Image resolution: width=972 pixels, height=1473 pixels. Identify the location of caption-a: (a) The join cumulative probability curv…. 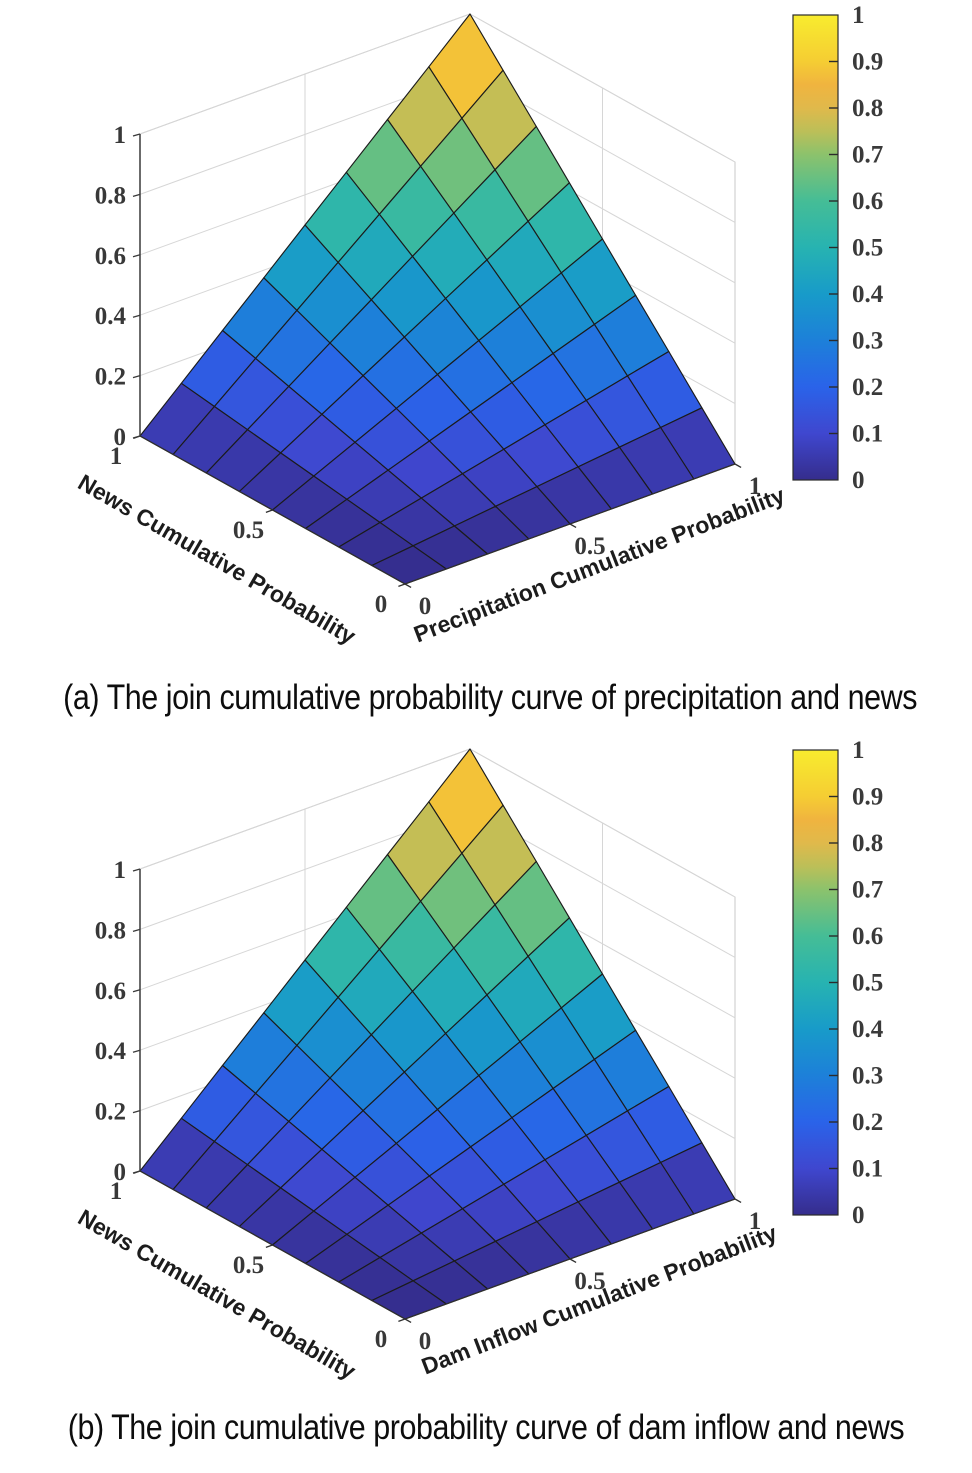
(490, 697).